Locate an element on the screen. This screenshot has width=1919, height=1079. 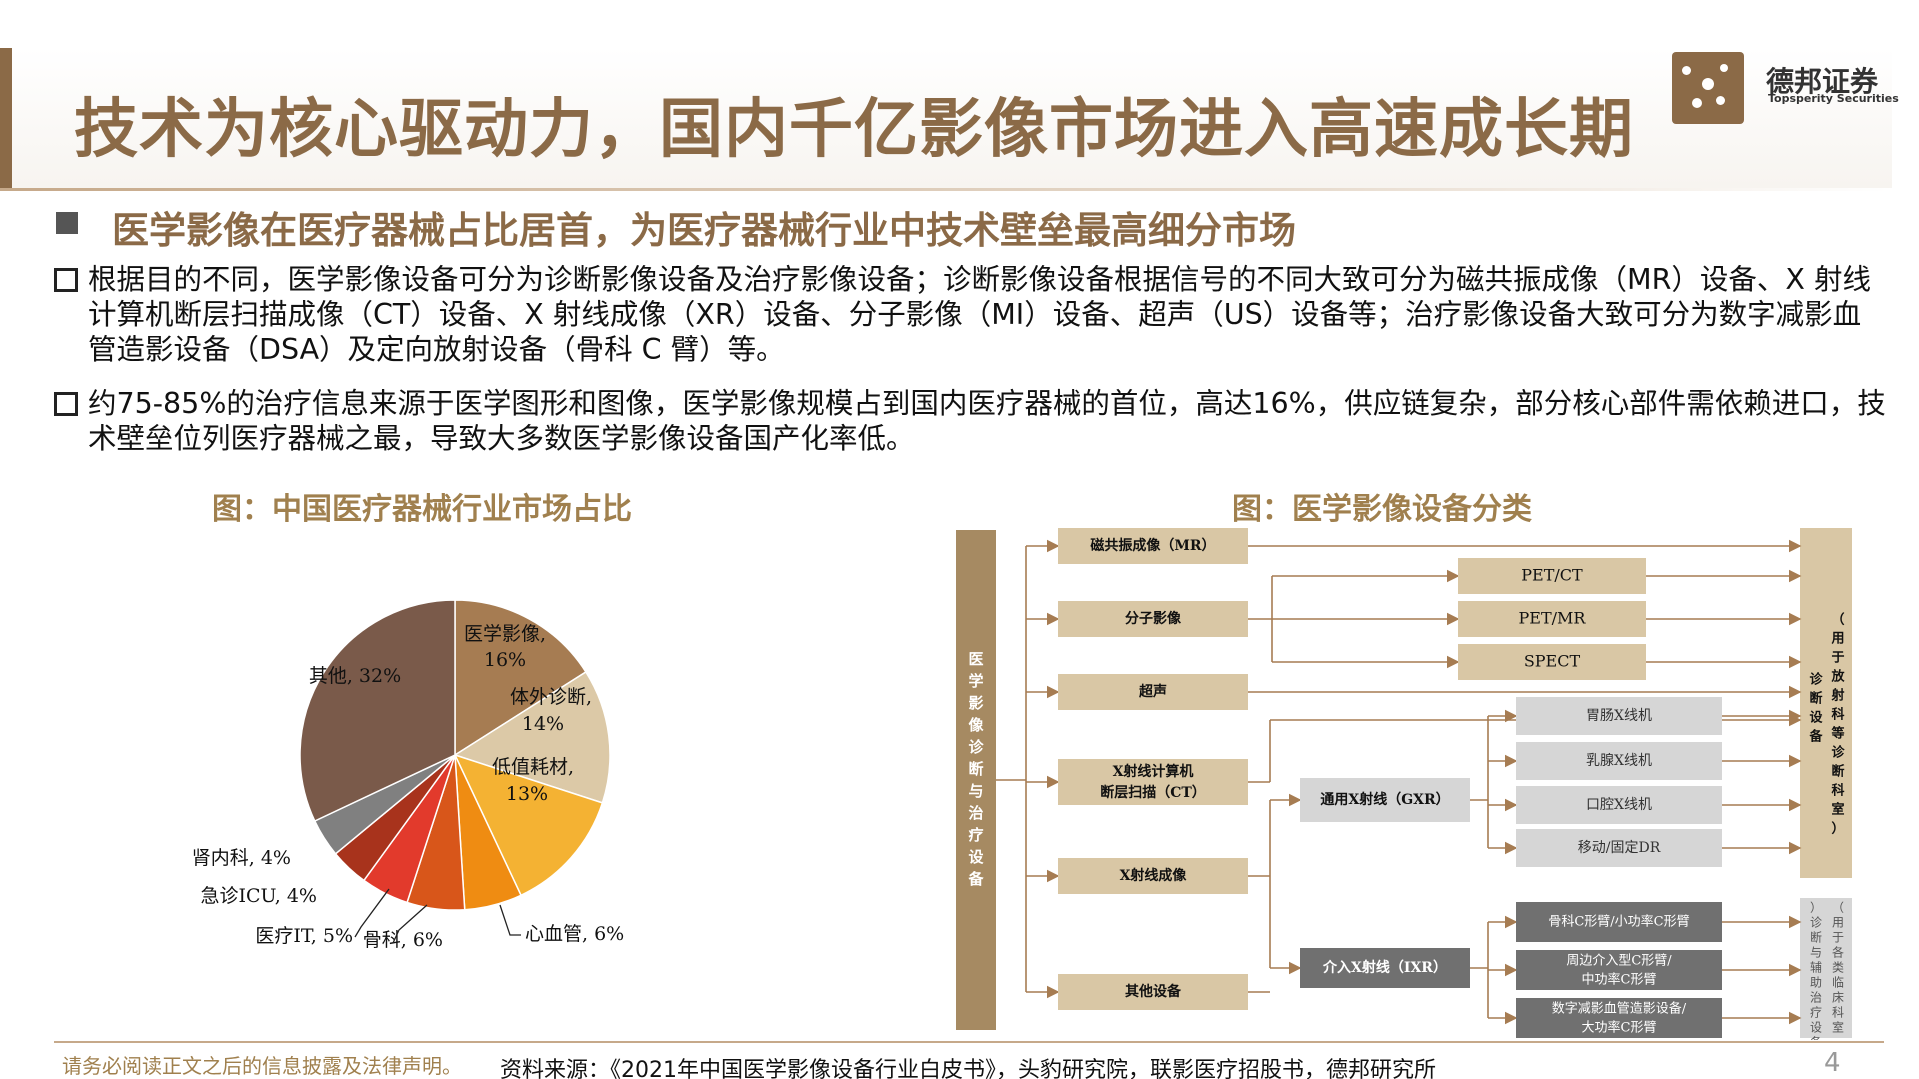
pie-data-label: 医学影像, is located at coordinates (505, 634).